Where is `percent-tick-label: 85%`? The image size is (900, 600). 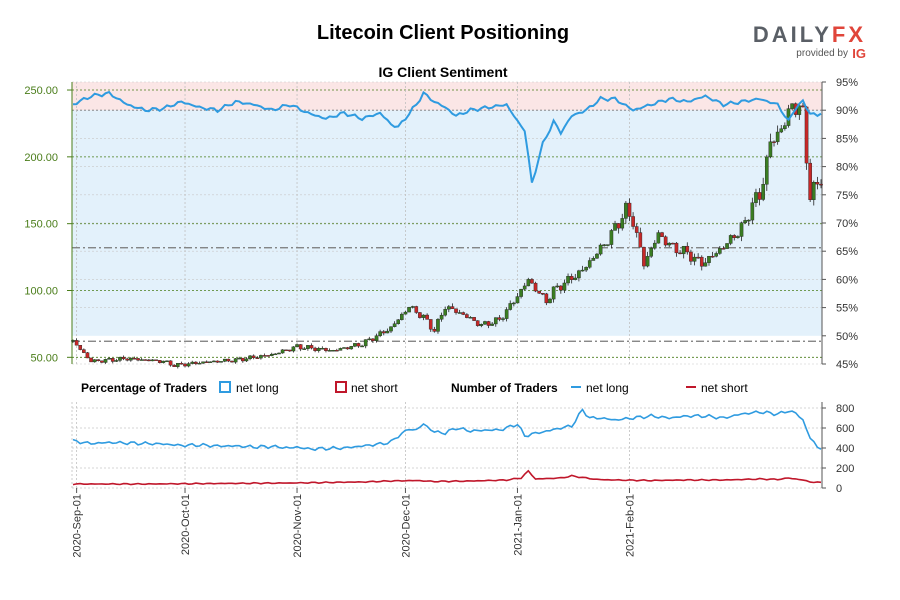
percent-tick-label: 85% is located at coordinates (847, 139).